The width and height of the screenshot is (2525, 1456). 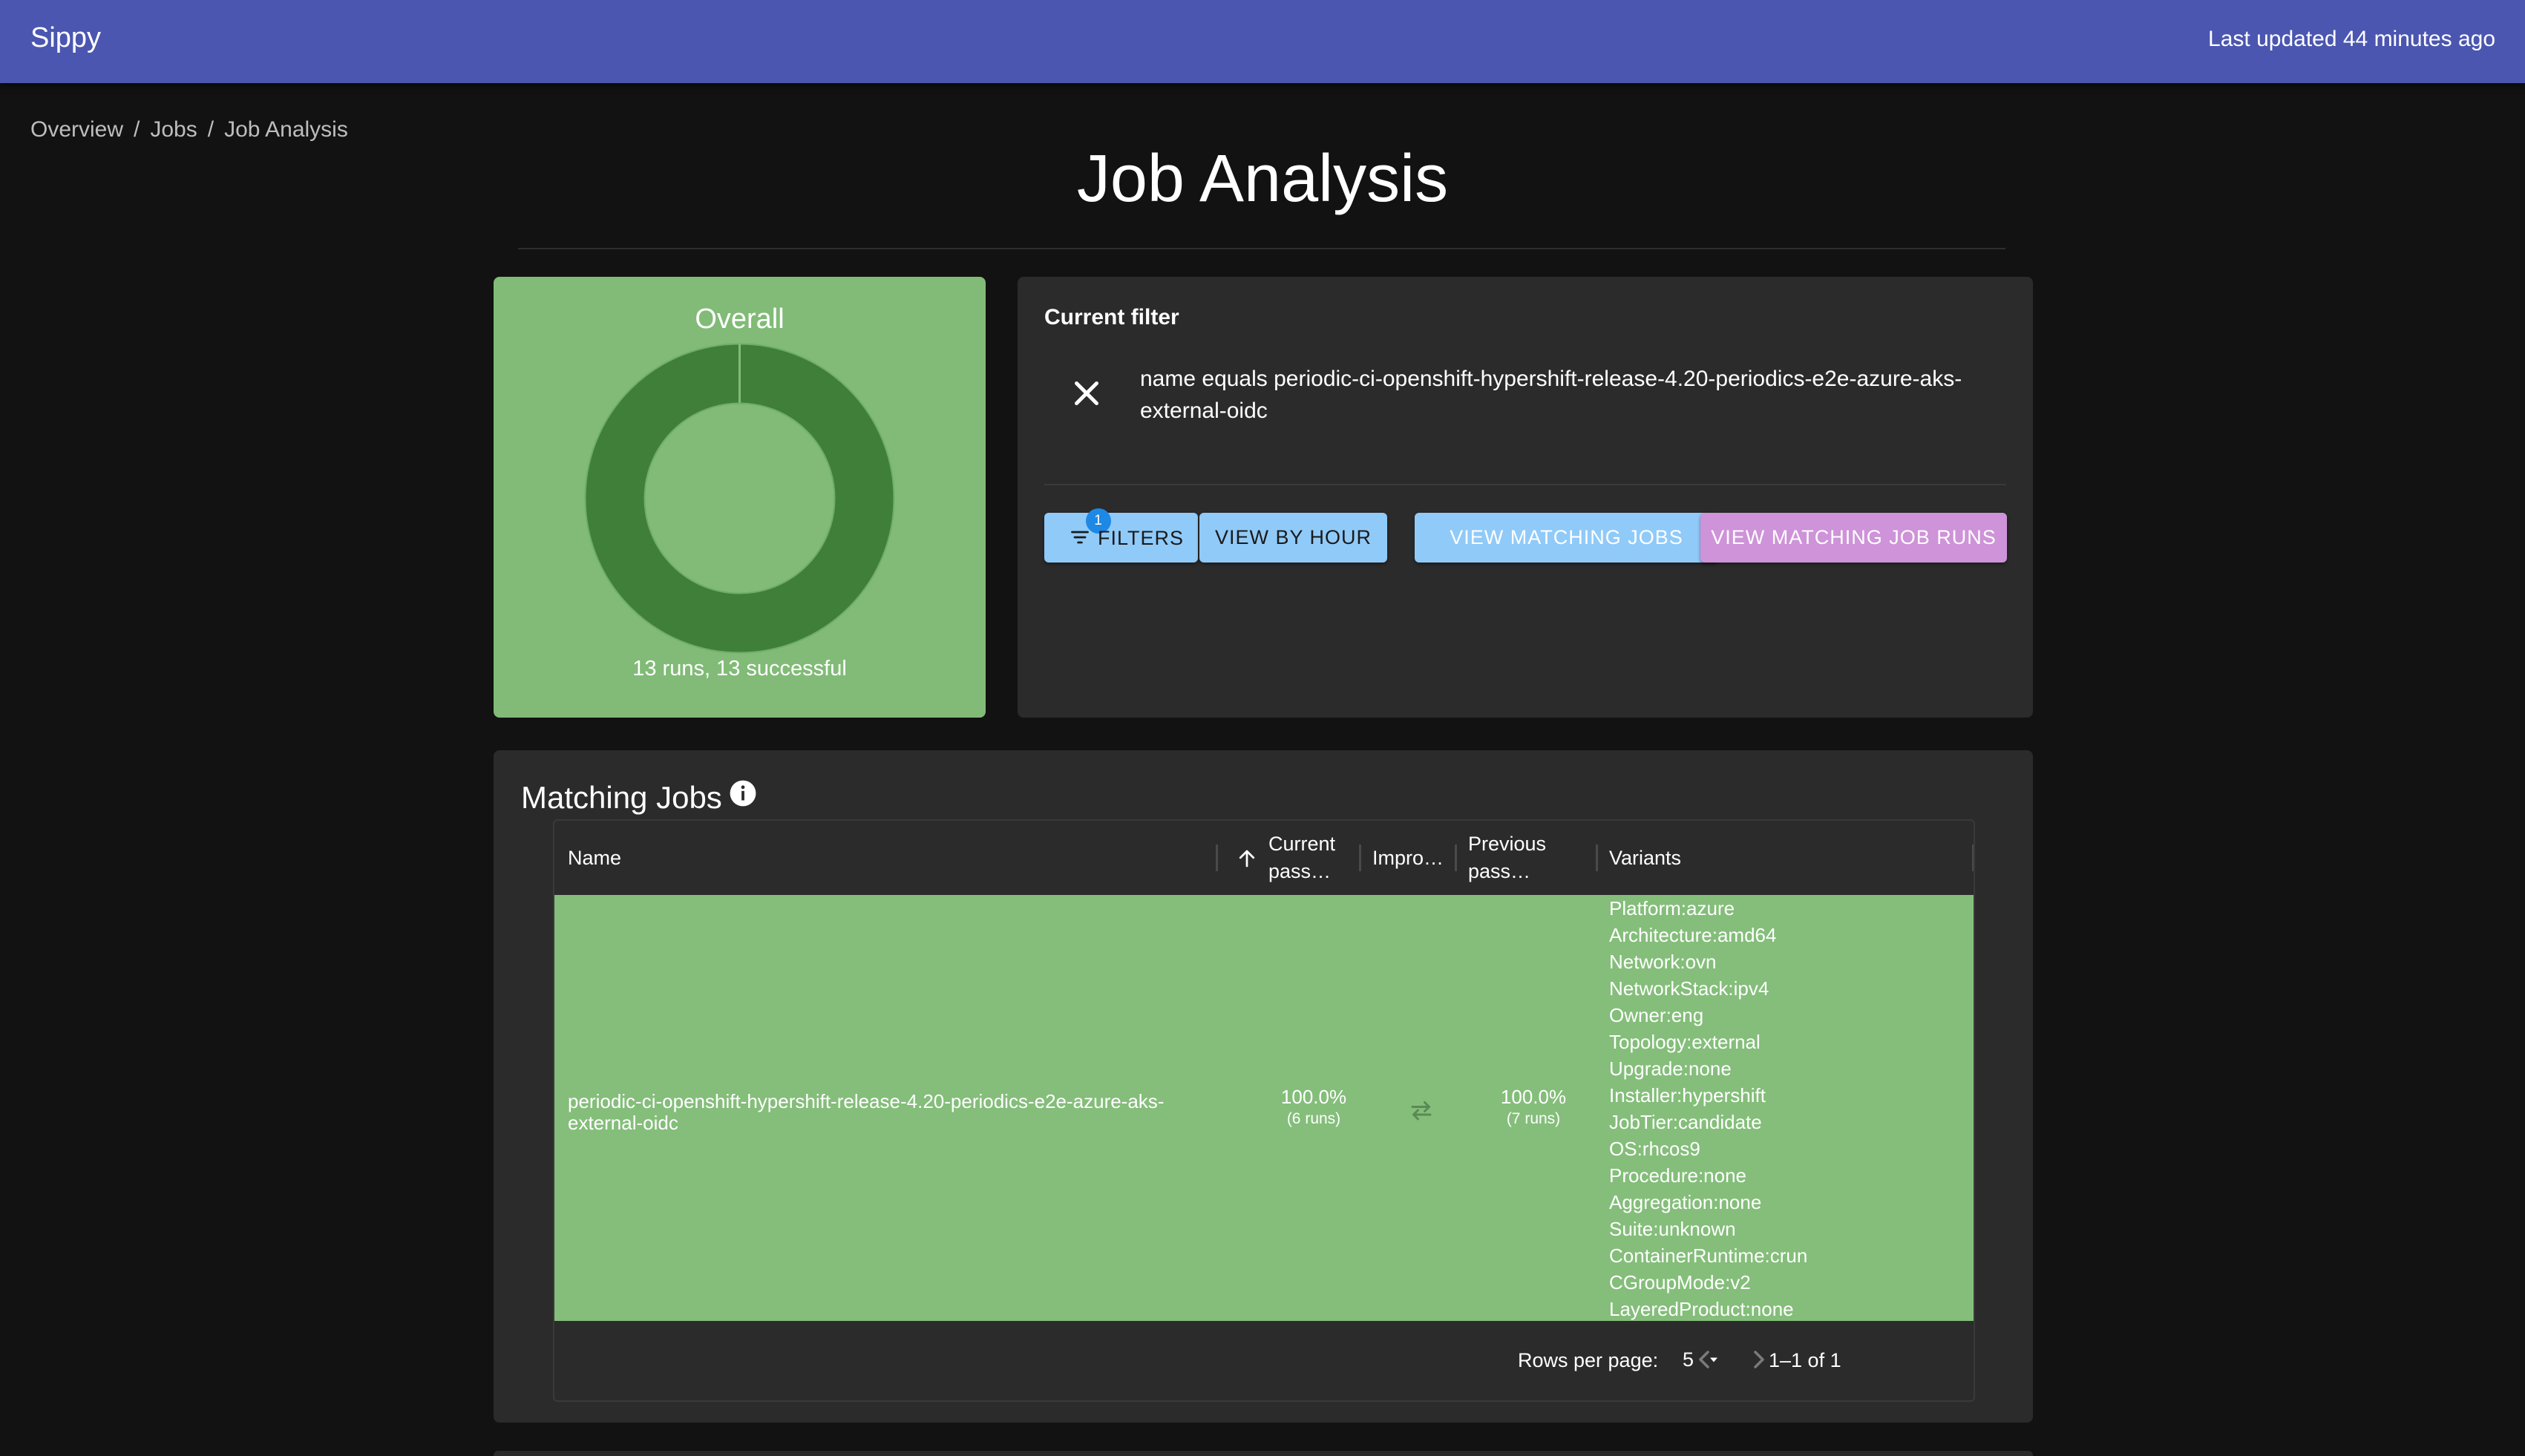 I want to click on previous-page-button, so click(x=1705, y=1360).